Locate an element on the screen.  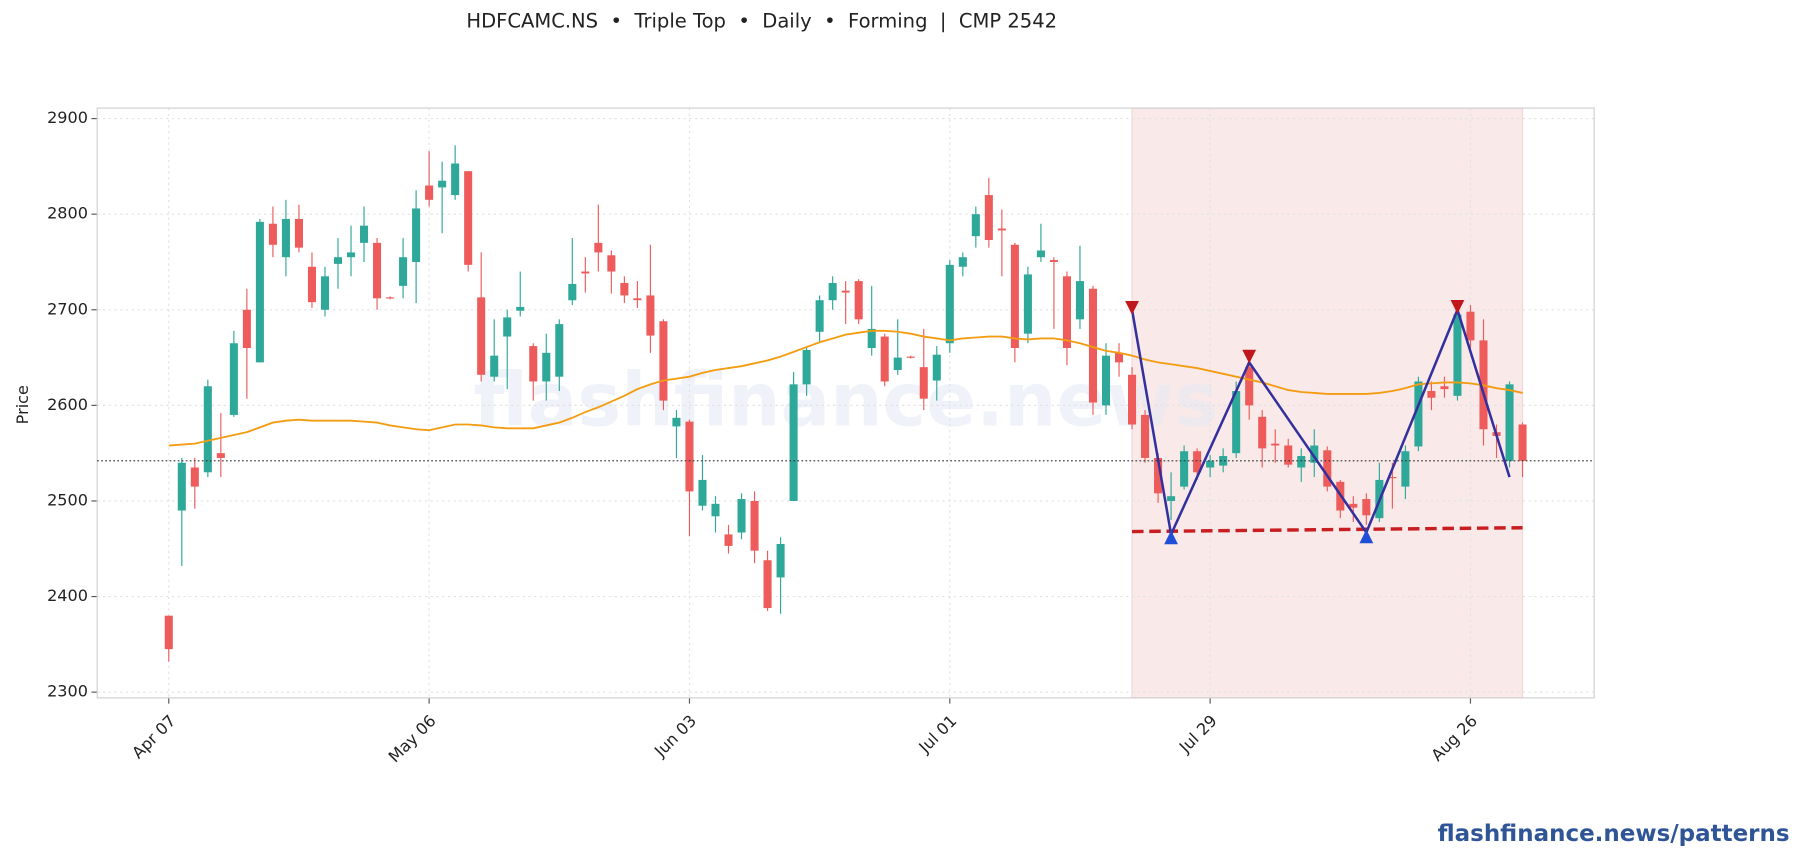
pattern-zone is located at coordinates (1327, 403).